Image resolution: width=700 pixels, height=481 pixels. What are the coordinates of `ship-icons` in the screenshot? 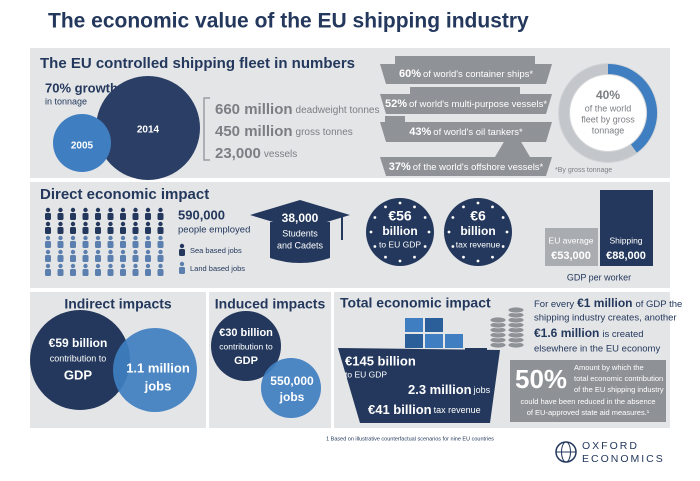 It's located at (466, 116).